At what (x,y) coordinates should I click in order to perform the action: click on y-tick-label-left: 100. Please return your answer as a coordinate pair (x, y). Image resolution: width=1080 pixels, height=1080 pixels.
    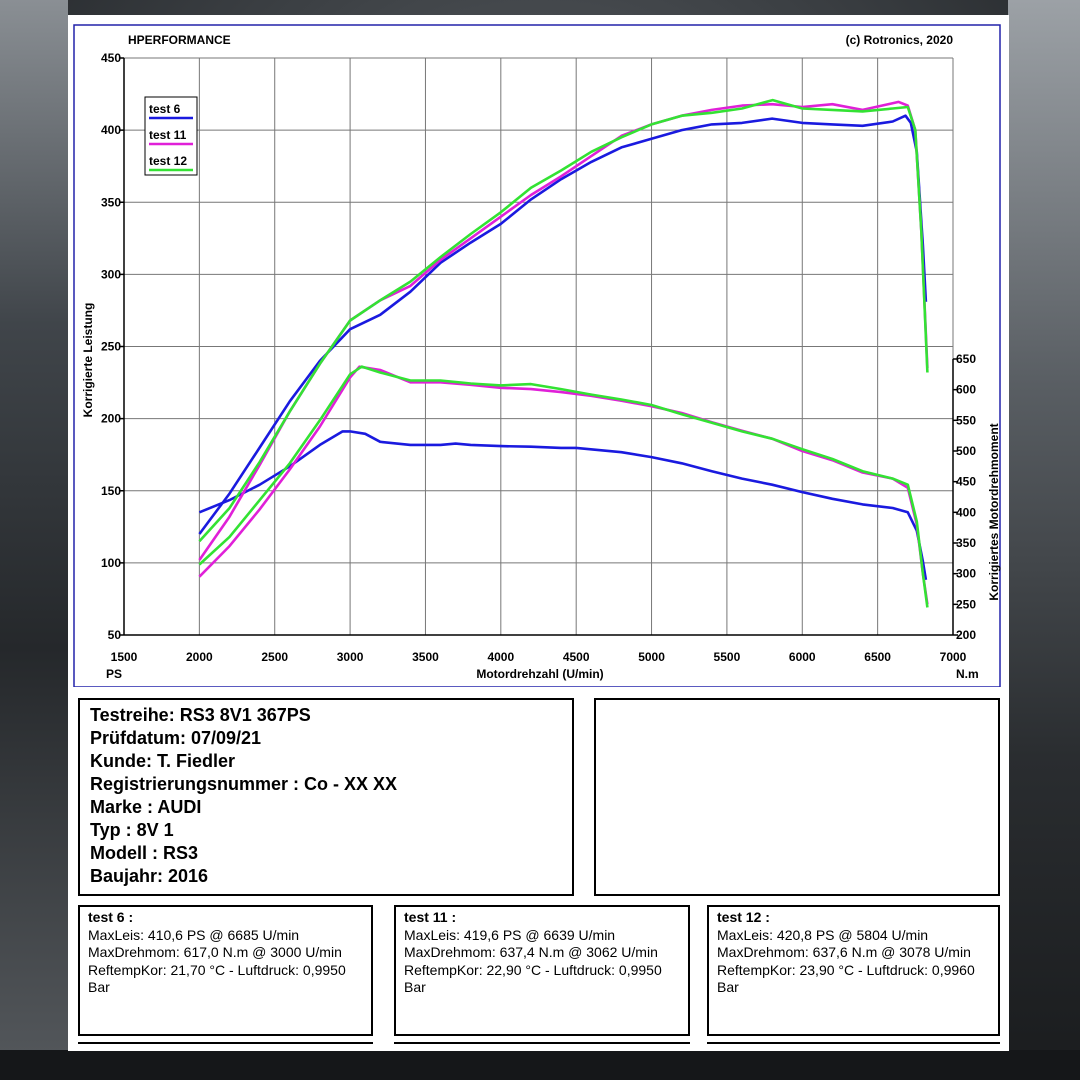
    Looking at the image, I should click on (111, 563).